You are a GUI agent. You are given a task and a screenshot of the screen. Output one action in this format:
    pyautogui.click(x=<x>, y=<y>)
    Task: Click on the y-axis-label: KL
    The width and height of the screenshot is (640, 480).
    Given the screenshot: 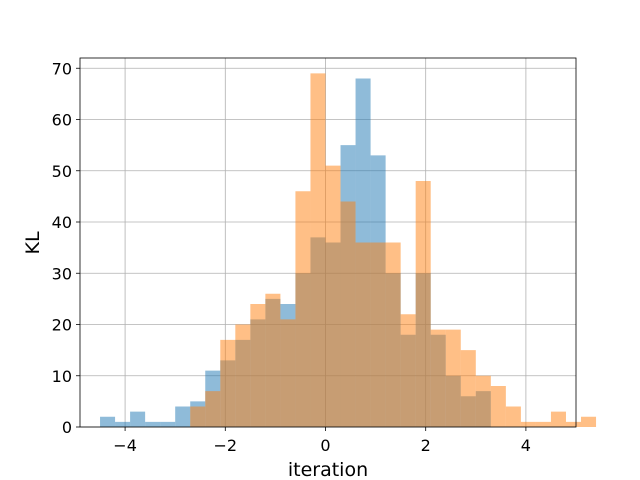 What is the action you would take?
    pyautogui.click(x=33, y=242)
    